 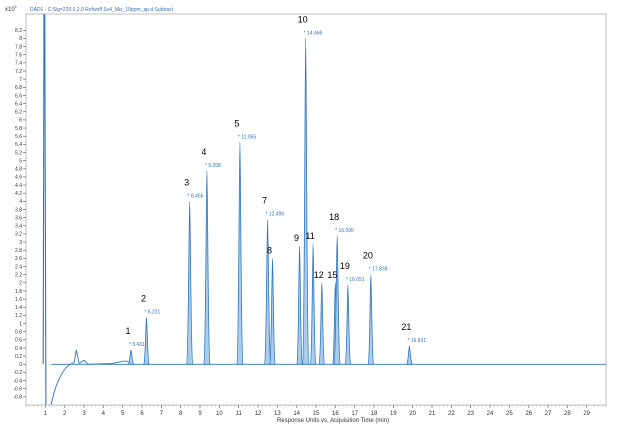 What do you see at coordinates (264, 201) in the screenshot?
I see `peak-number-7: 7` at bounding box center [264, 201].